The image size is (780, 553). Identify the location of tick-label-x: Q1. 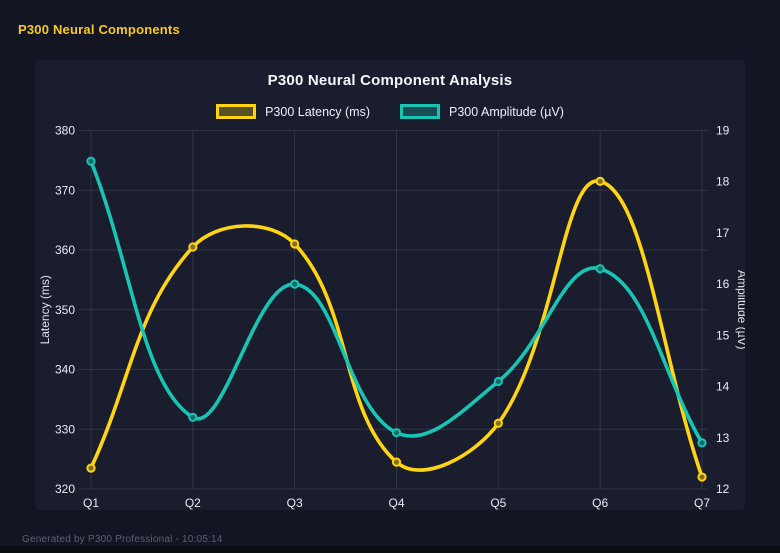
(91, 503).